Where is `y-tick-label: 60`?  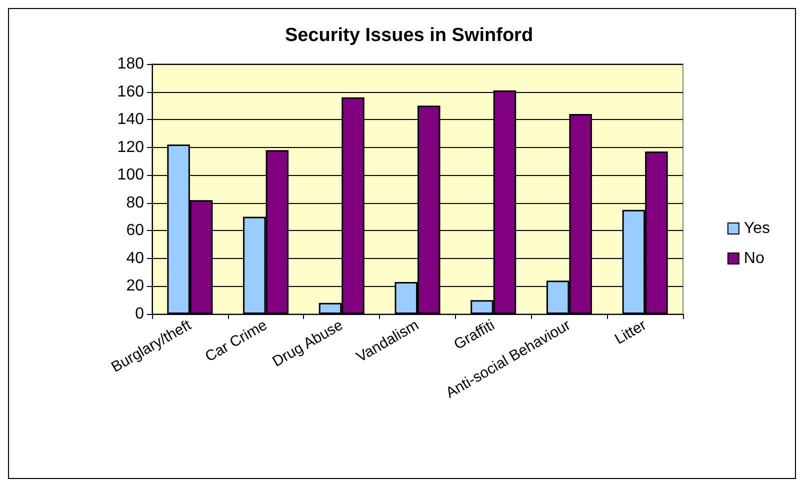
y-tick-label: 60 is located at coordinates (135, 231).